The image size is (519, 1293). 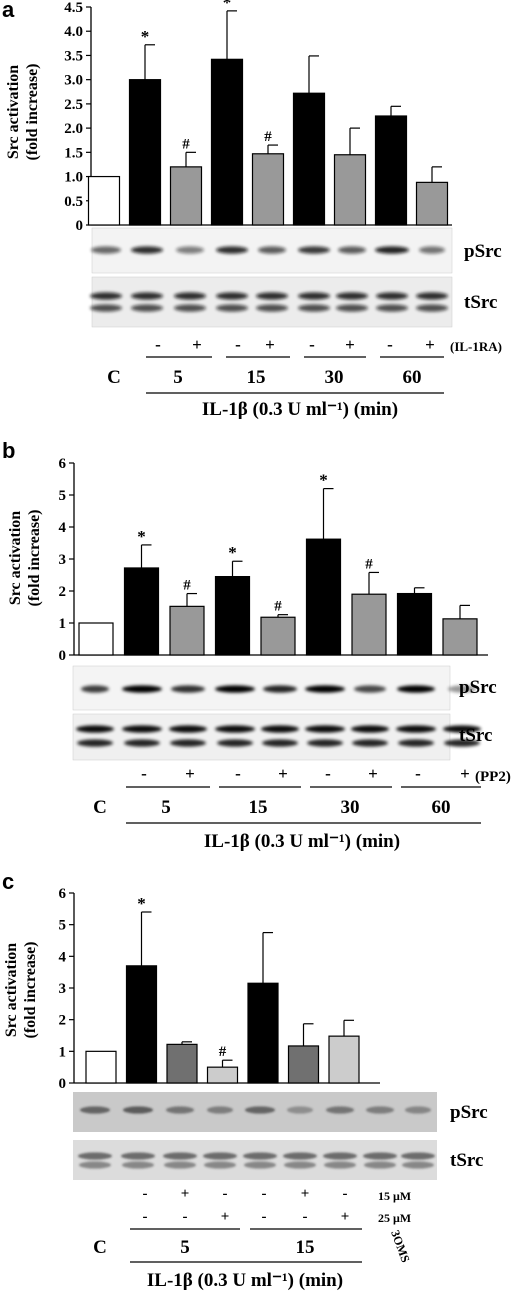 What do you see at coordinates (297, 377) in the screenshot?
I see `panel-a-time-labels: 5 15 30 60` at bounding box center [297, 377].